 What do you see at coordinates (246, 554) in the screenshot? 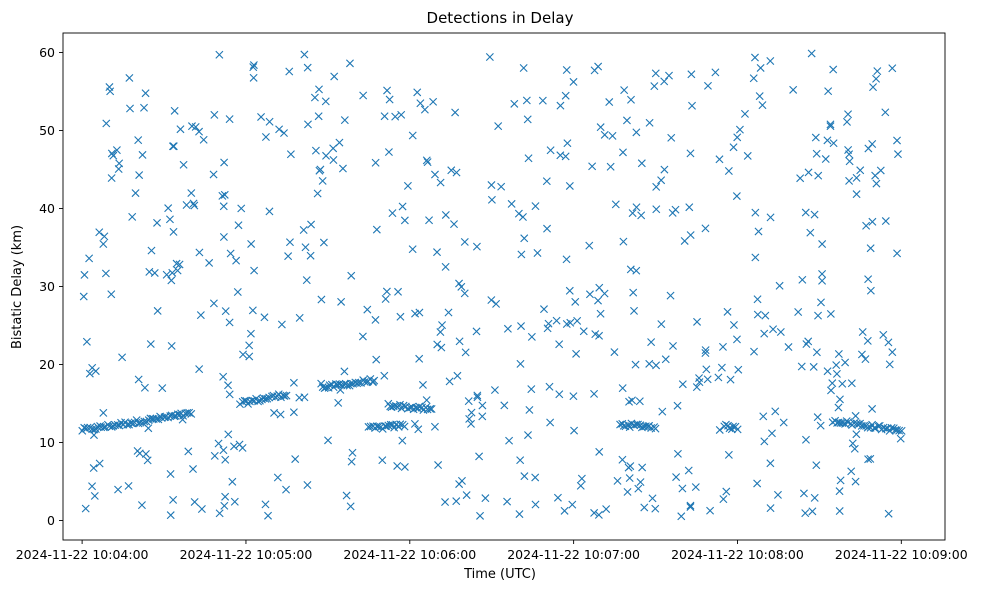
I see `x-tick-label: 2024-11-22 10:05:00` at bounding box center [246, 554].